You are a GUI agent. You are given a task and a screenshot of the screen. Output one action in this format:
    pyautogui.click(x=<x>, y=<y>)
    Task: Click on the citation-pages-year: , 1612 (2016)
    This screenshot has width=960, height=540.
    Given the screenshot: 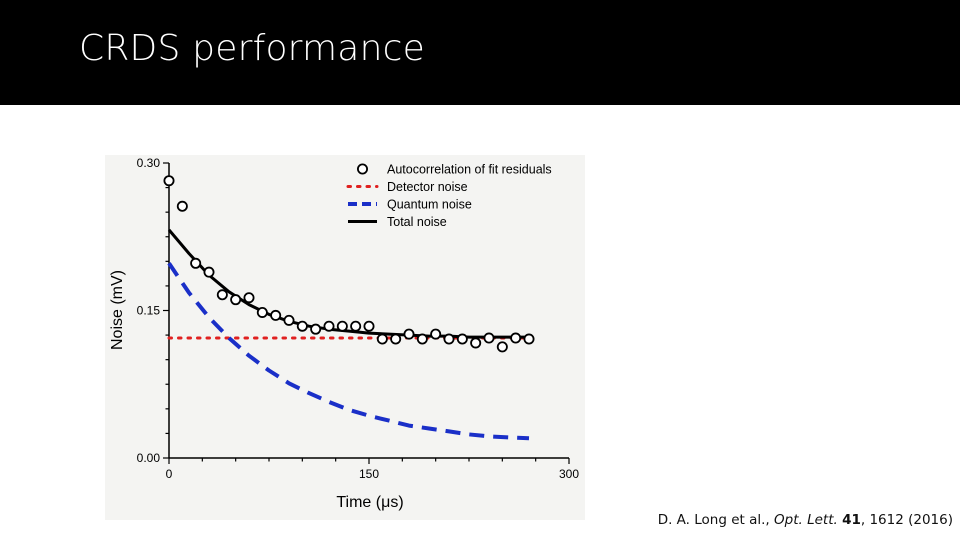 What is the action you would take?
    pyautogui.click(x=906, y=520)
    